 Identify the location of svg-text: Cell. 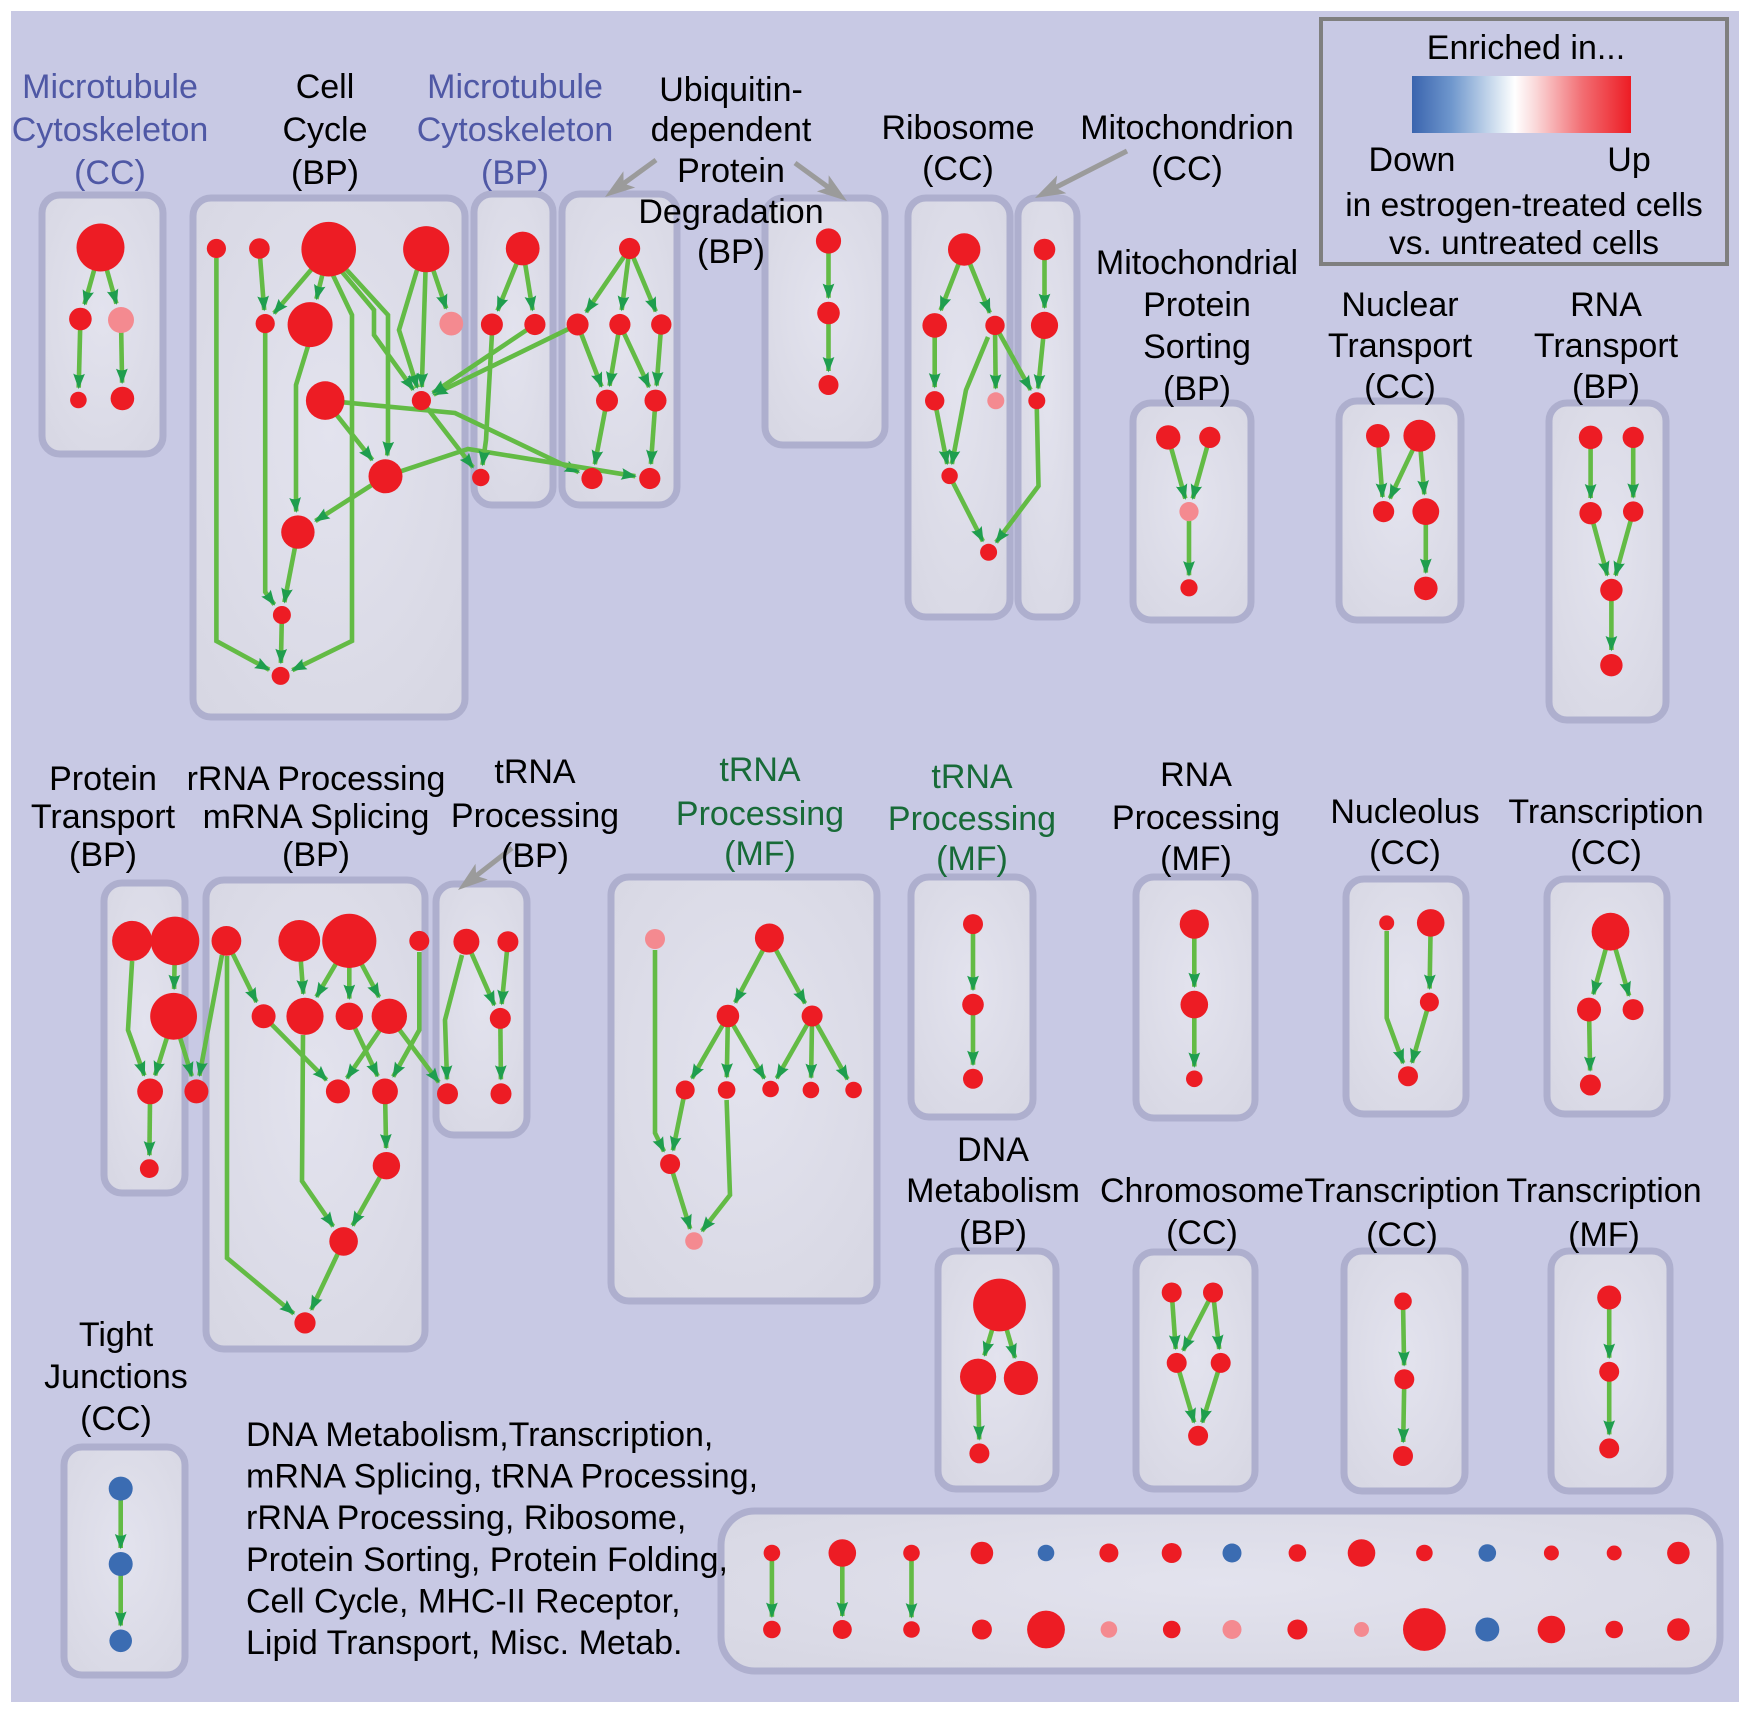
(325, 87).